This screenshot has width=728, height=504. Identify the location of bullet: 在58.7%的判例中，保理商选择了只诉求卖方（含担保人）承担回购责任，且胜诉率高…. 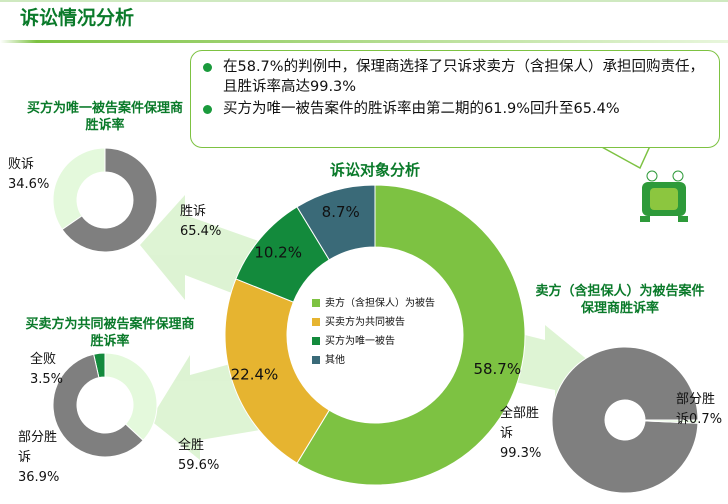
(455, 77).